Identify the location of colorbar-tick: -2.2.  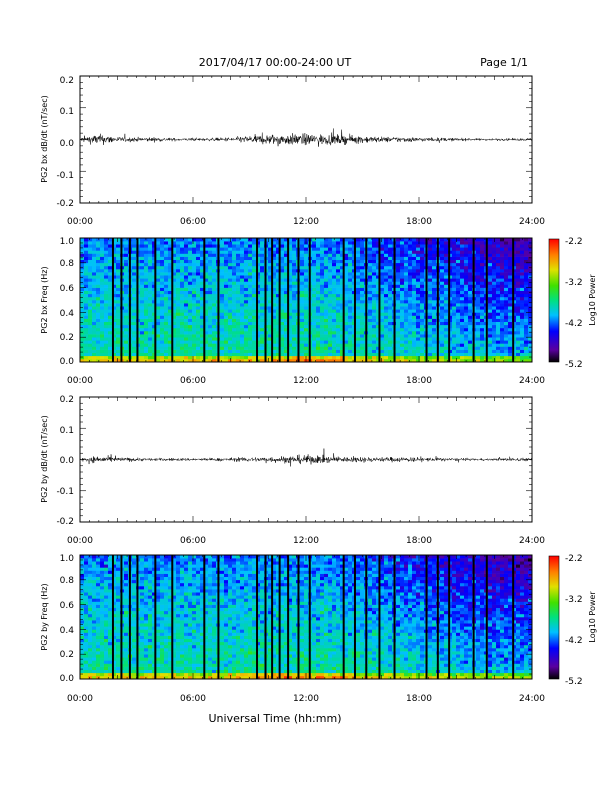
(574, 242).